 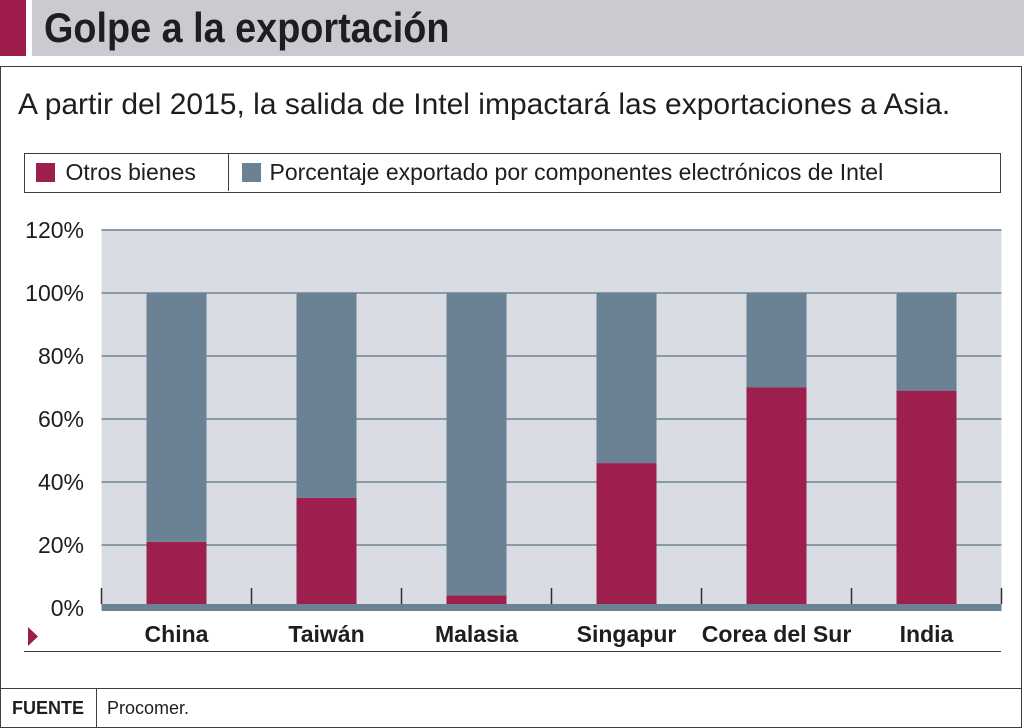 What do you see at coordinates (326, 552) in the screenshot?
I see `bar-series0-taiwan` at bounding box center [326, 552].